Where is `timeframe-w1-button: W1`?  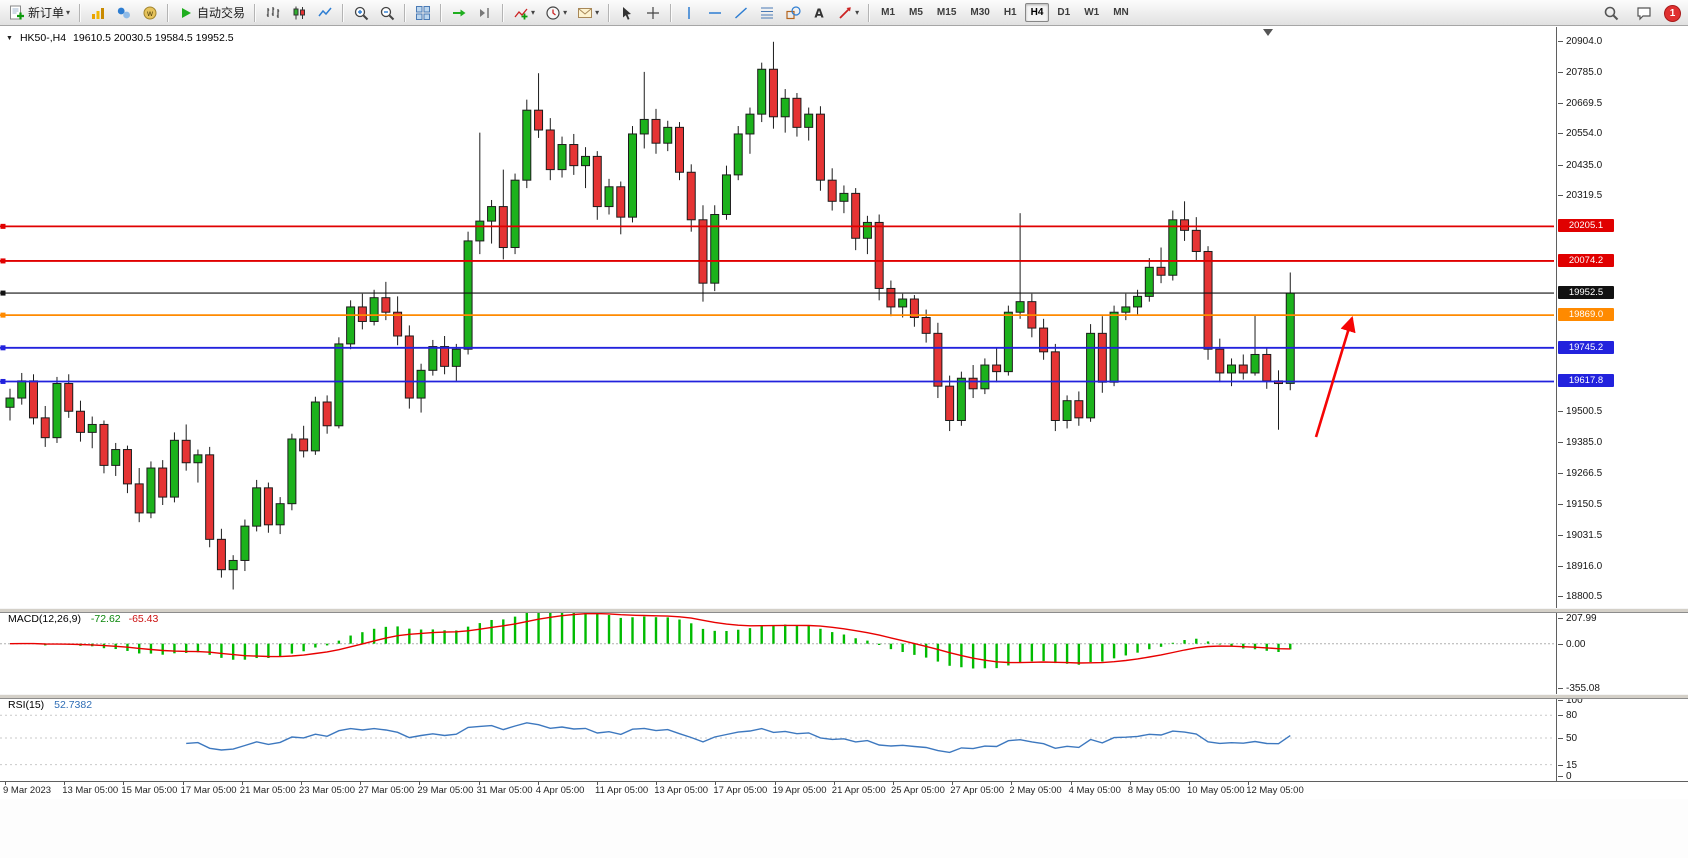 timeframe-w1-button: W1 is located at coordinates (1092, 12).